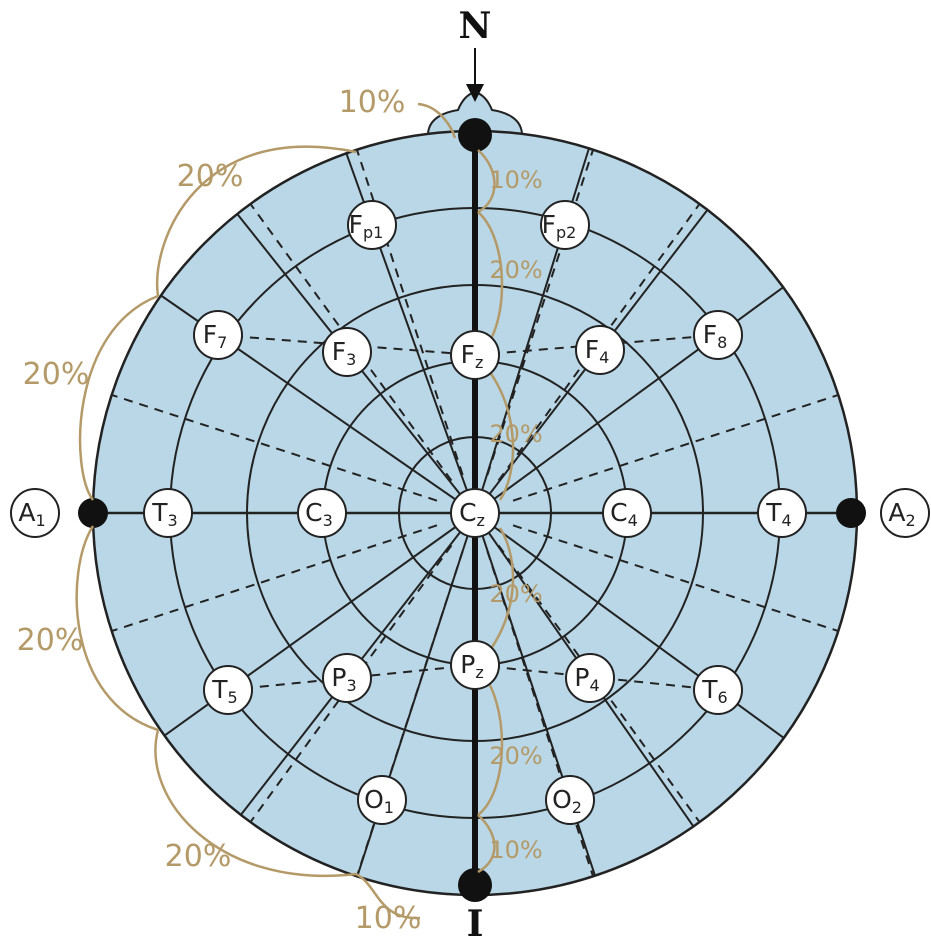 The width and height of the screenshot is (931, 940). I want to click on electrode-label-pz: Pz, so click(471, 666).